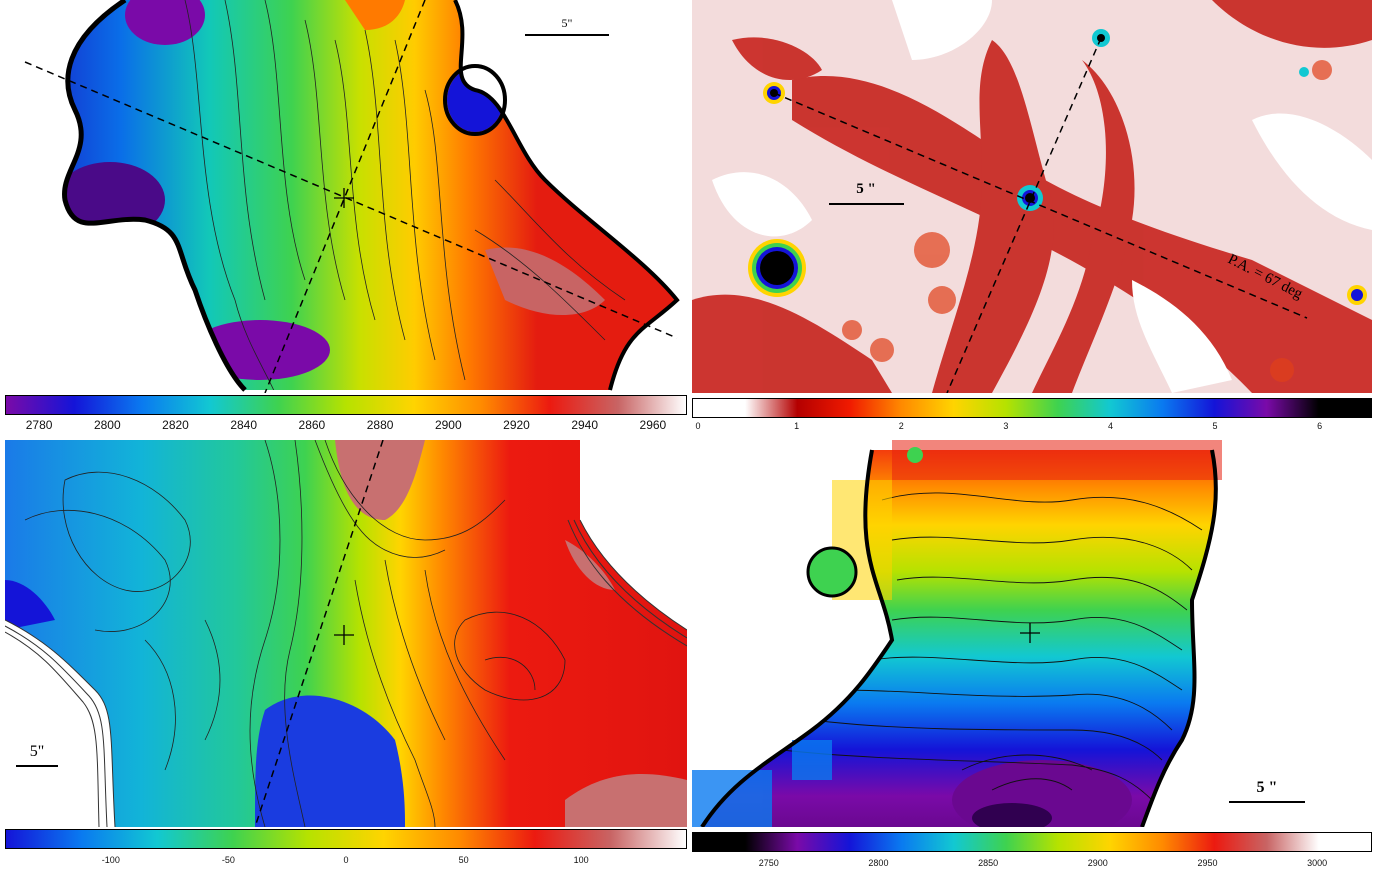 Image resolution: width=1389 pixels, height=876 pixels. I want to click on colorbar-tick-label: 2820, so click(175, 425).